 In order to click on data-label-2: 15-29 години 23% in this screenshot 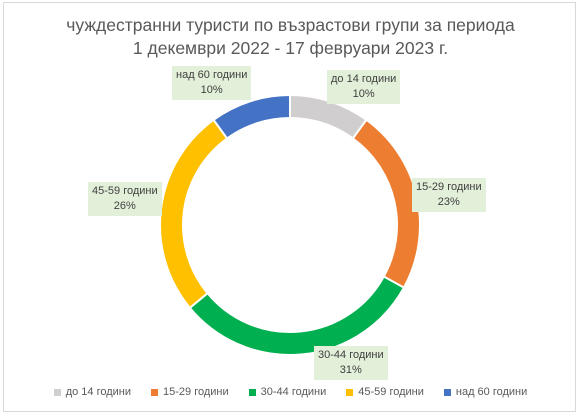, I will do `click(449, 195)`.